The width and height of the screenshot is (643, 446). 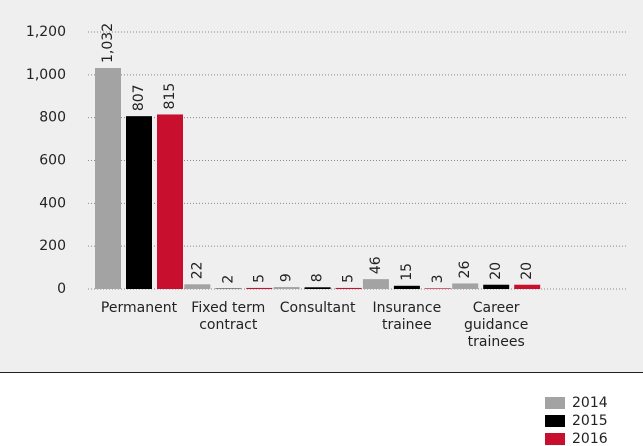 I want to click on value-label: 22, so click(x=197, y=270).